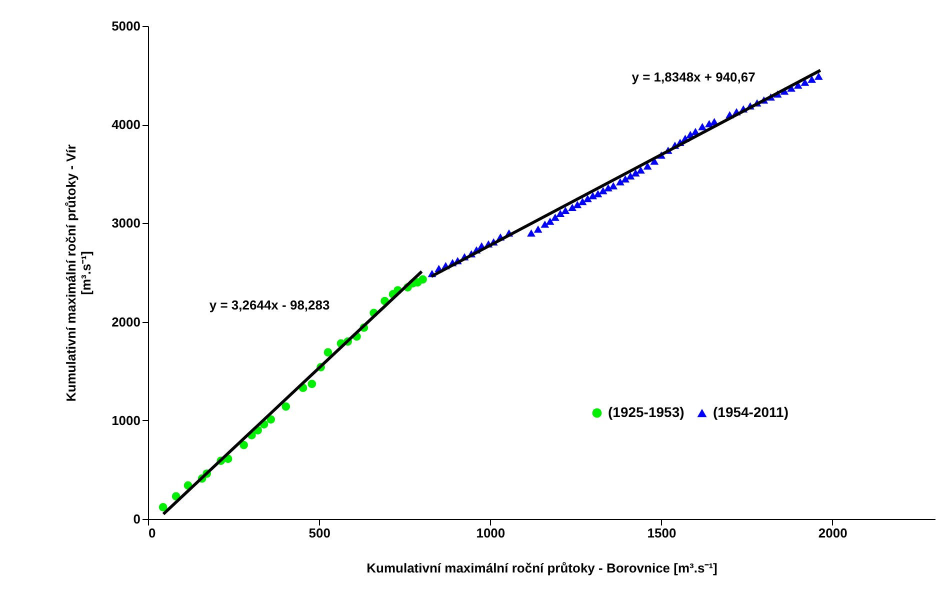 The width and height of the screenshot is (951, 608). I want to click on x-tick-label: 0, so click(152, 533).